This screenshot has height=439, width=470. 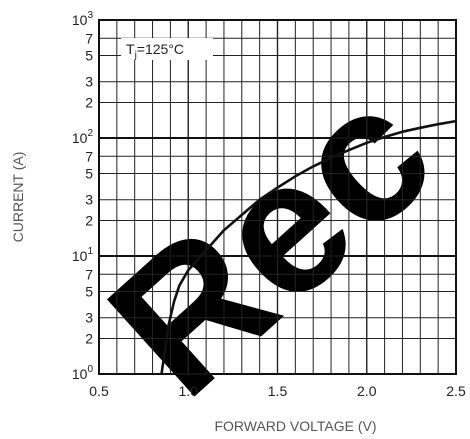 What do you see at coordinates (83, 373) in the screenshot?
I see `y-major-tick-label: 10⁰` at bounding box center [83, 373].